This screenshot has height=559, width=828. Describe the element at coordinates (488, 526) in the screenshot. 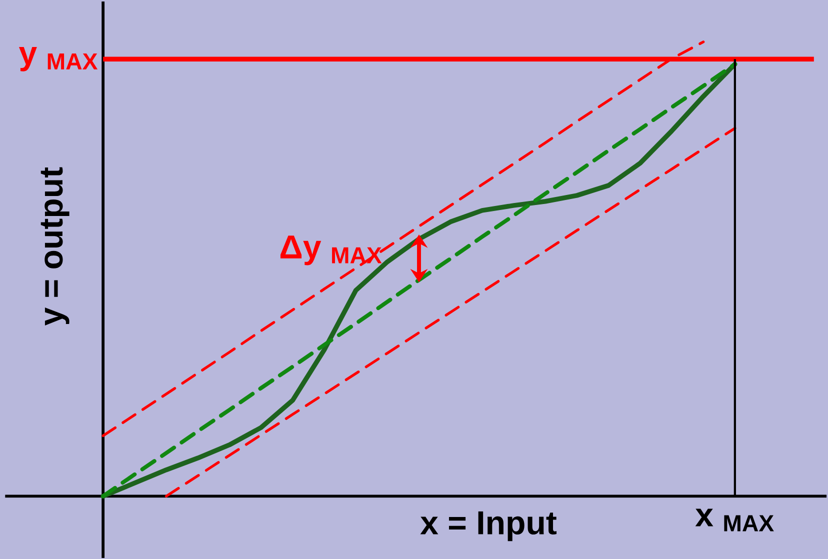

I see `x-axis-title: x = Input` at that location.